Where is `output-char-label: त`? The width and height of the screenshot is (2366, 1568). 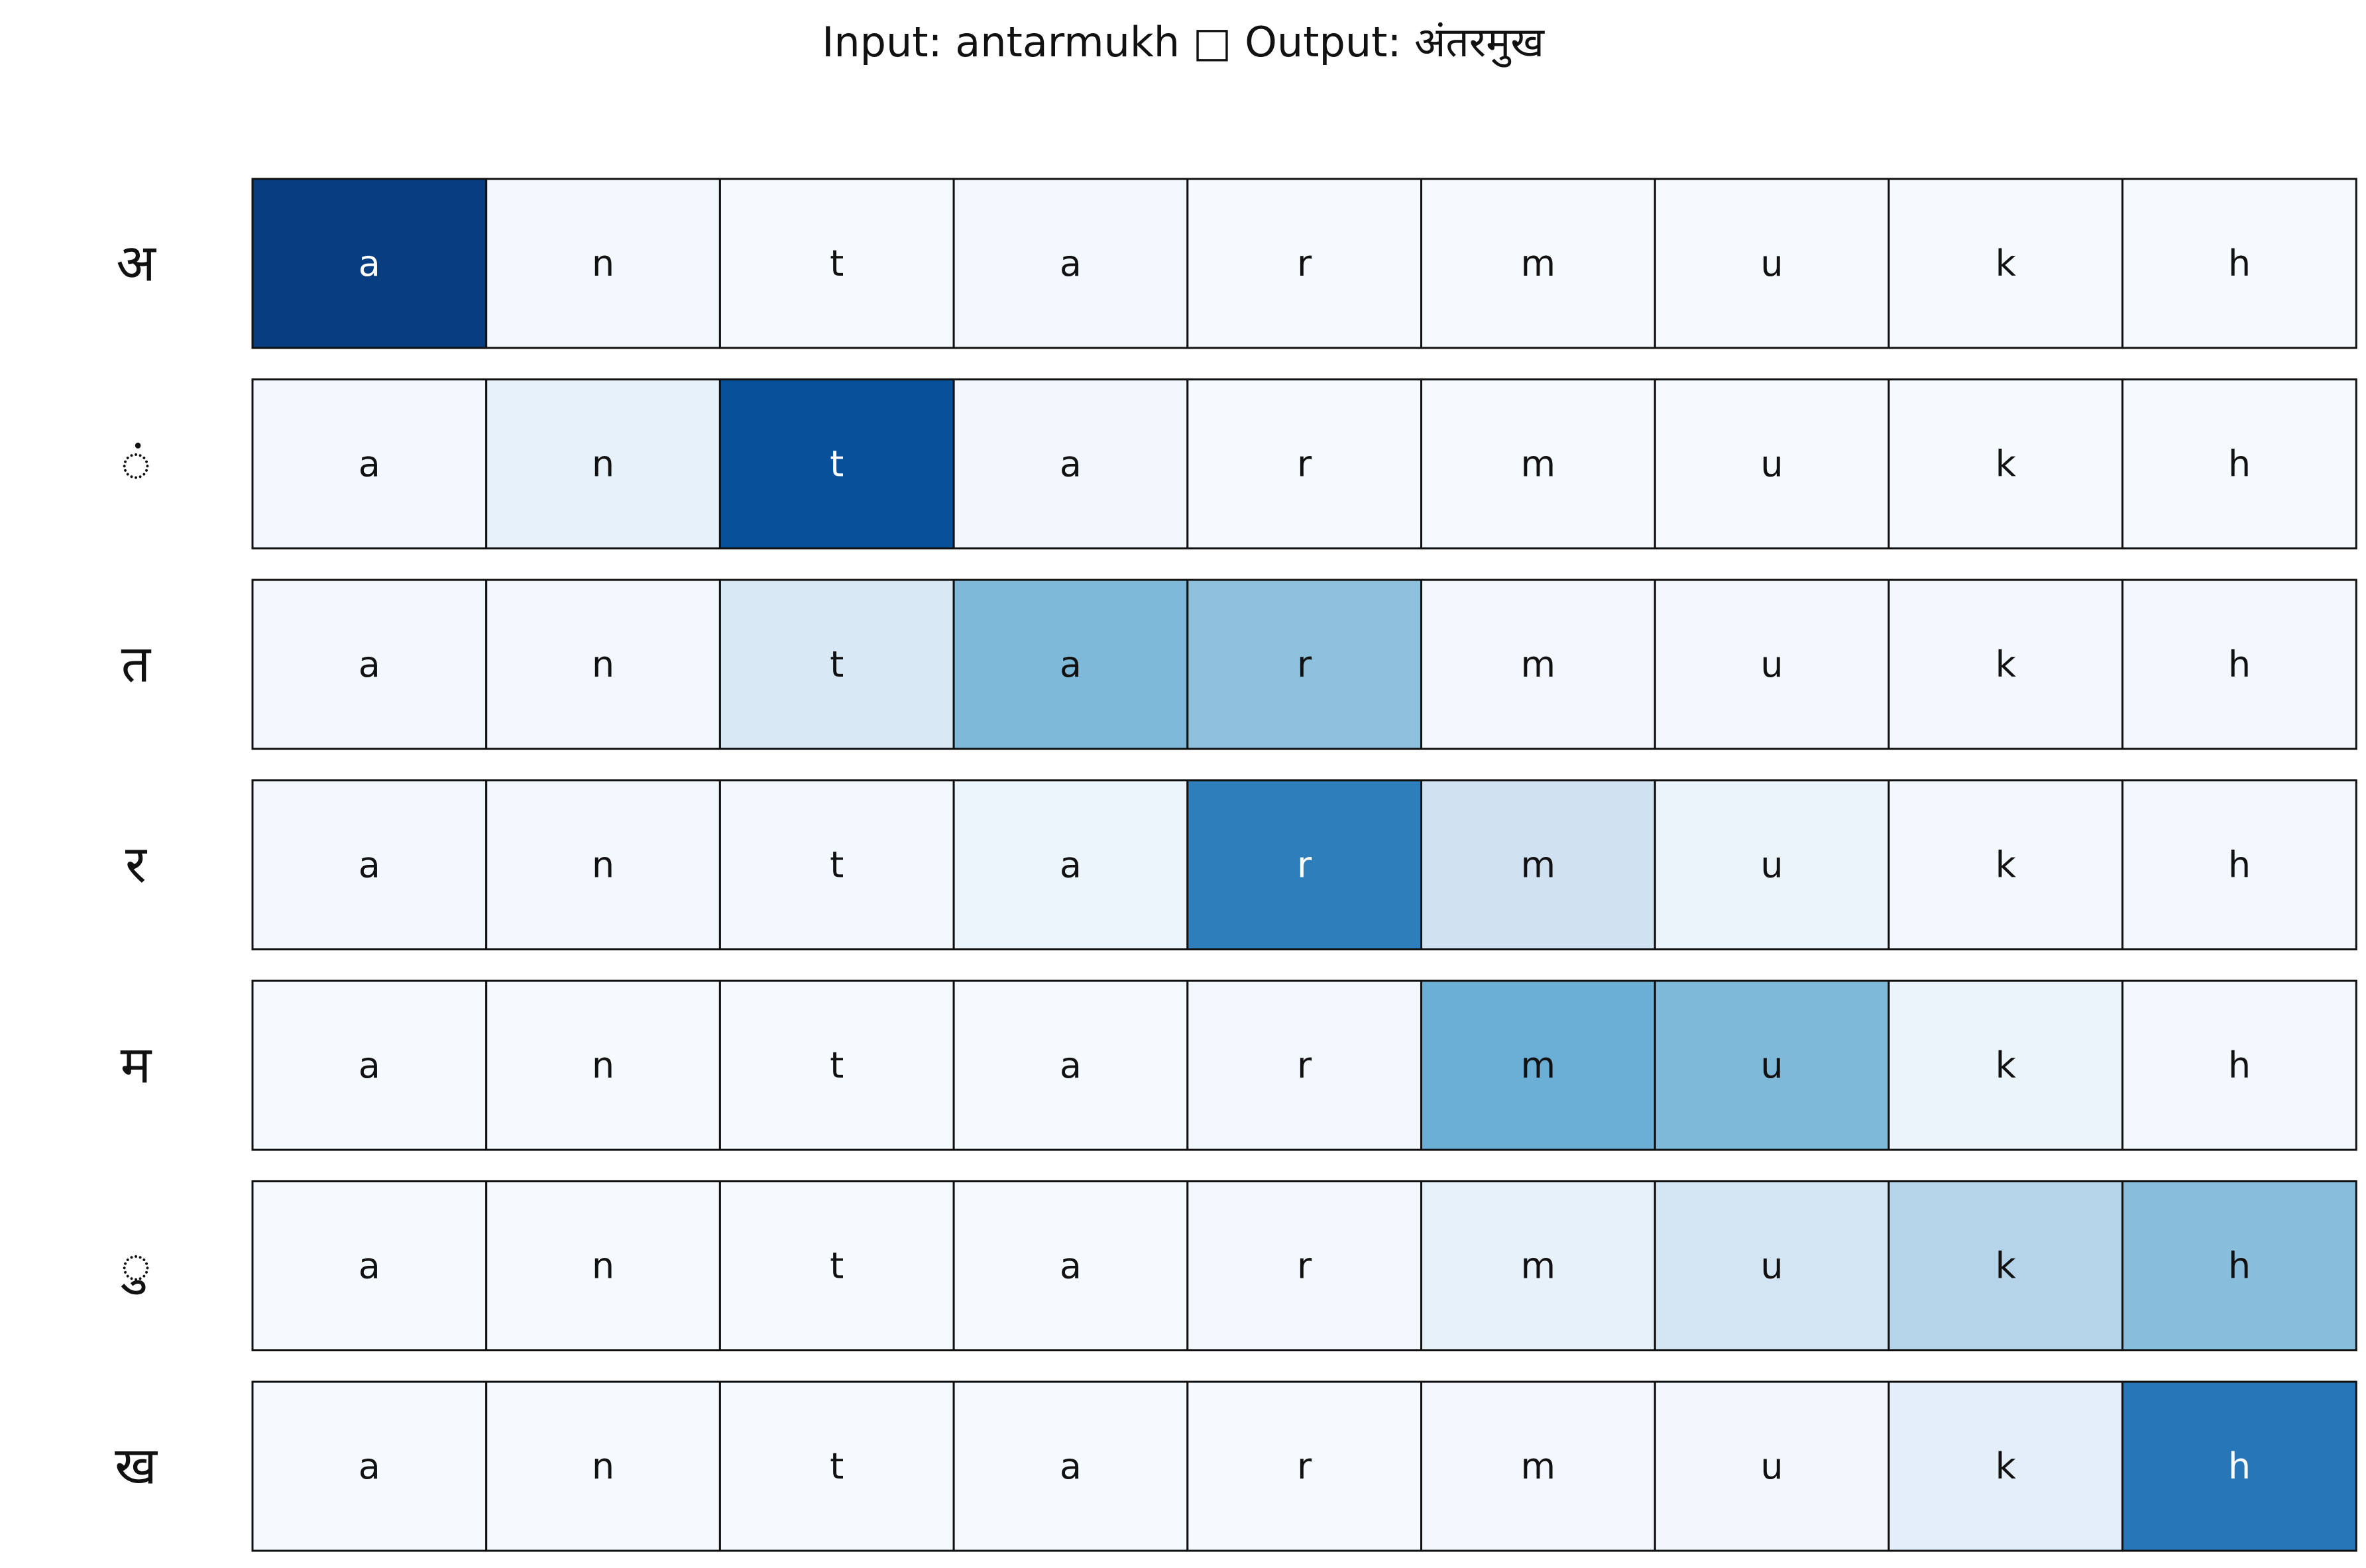
output-char-label: त is located at coordinates (136, 665).